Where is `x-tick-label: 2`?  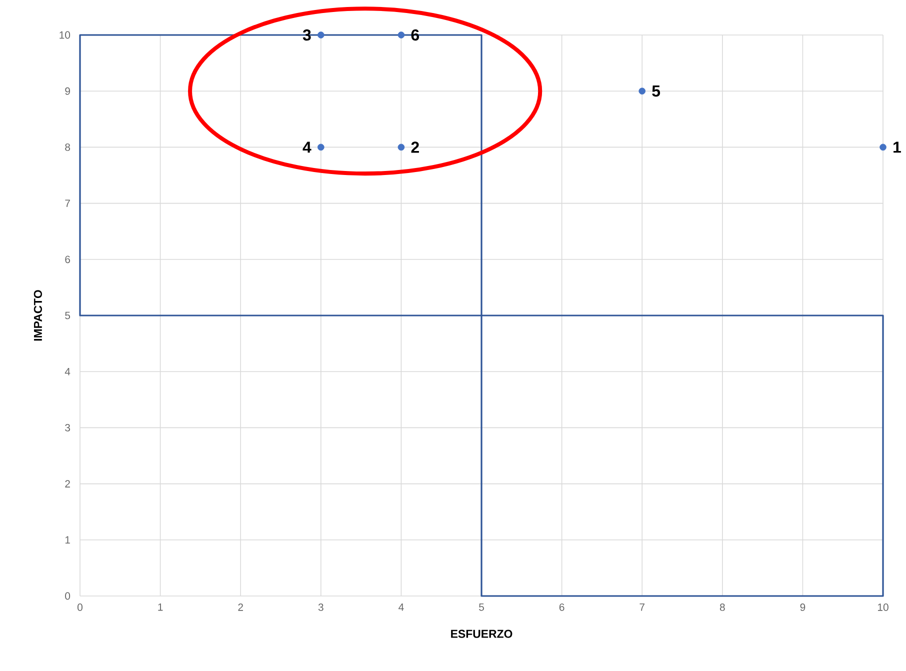
x-tick-label: 2 is located at coordinates (240, 607).